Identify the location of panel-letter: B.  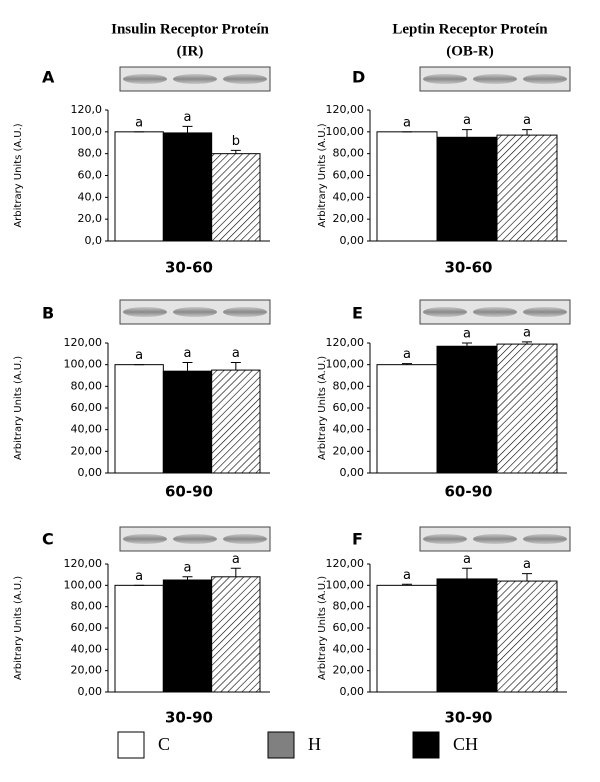
(48, 313).